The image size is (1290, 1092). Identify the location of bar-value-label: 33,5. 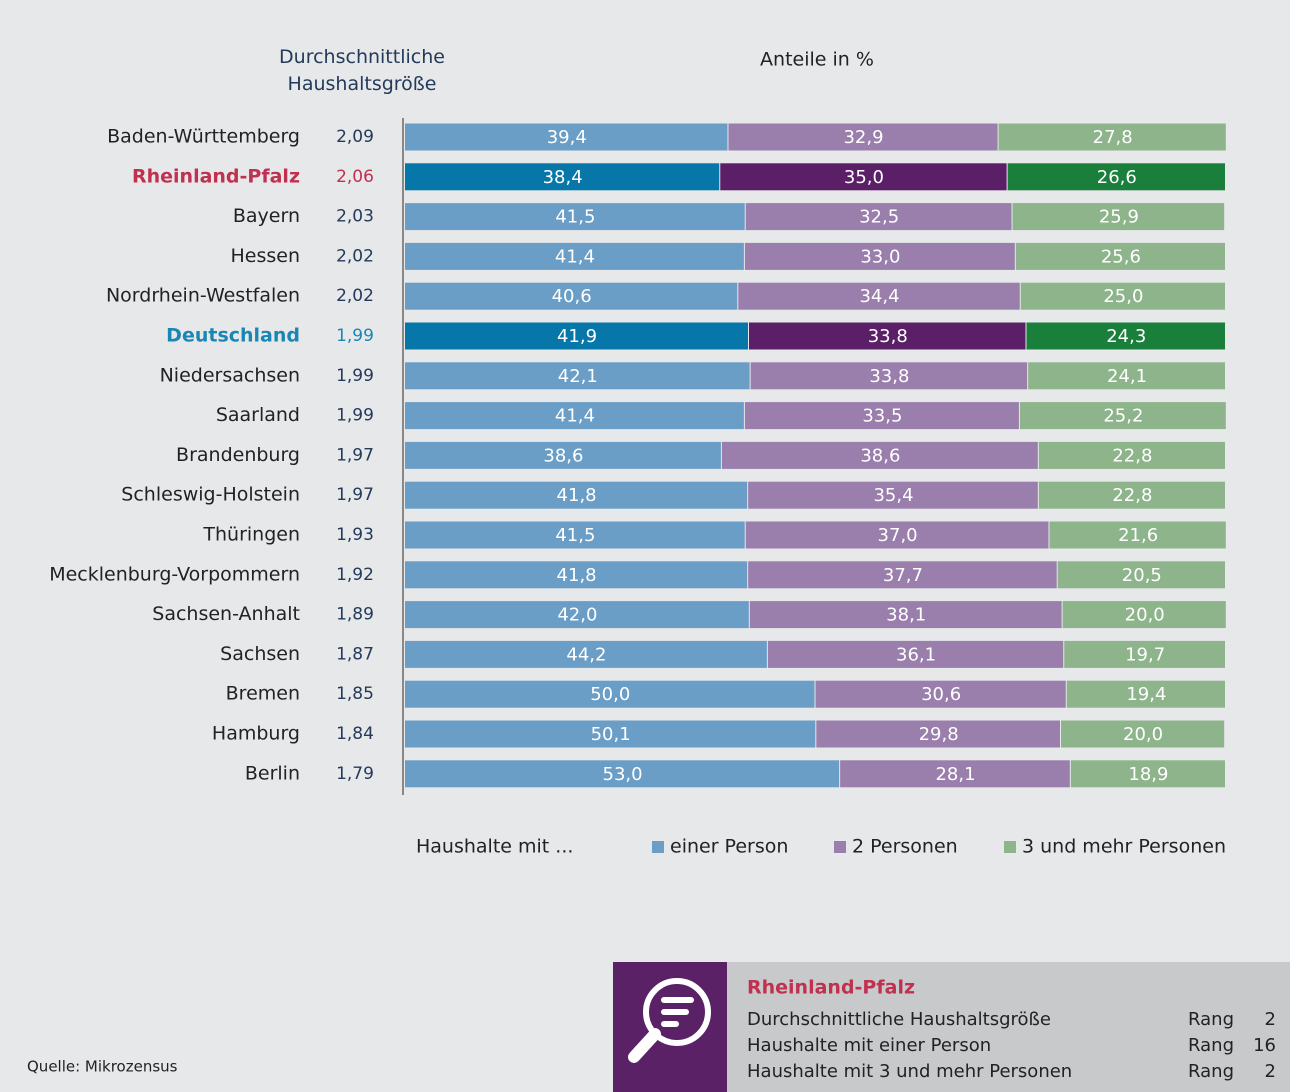
(882, 416).